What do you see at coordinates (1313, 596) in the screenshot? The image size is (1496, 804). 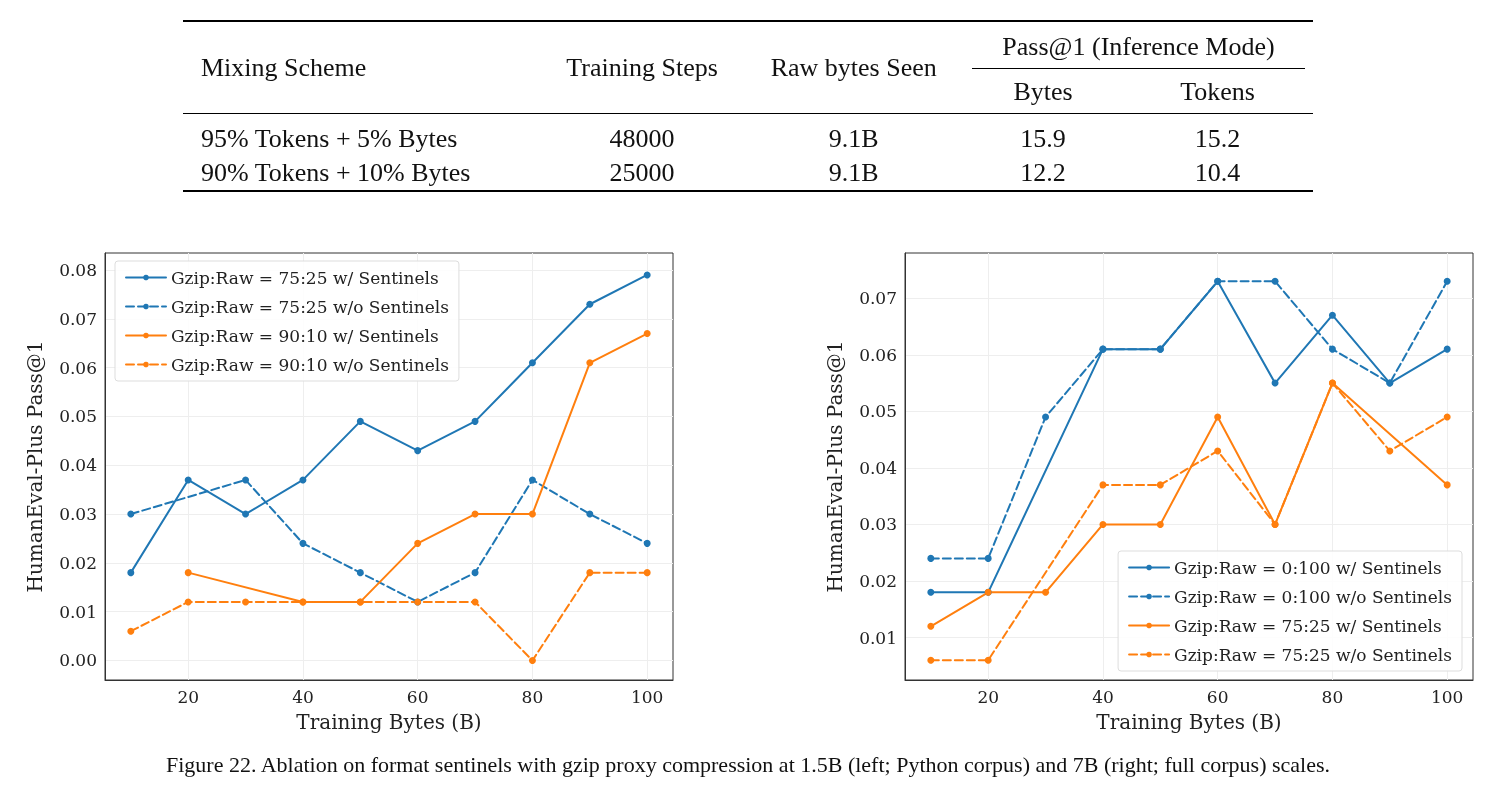 I see `legend-label: Gzip:Raw = 0:100 w/o Sentinels` at bounding box center [1313, 596].